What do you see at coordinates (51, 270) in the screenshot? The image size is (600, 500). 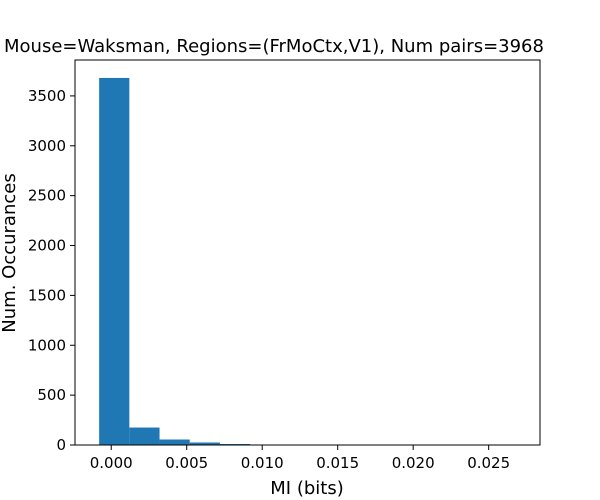 I see `y-ticks: 0 500 1000 1500 2000 2500 3000 3500` at bounding box center [51, 270].